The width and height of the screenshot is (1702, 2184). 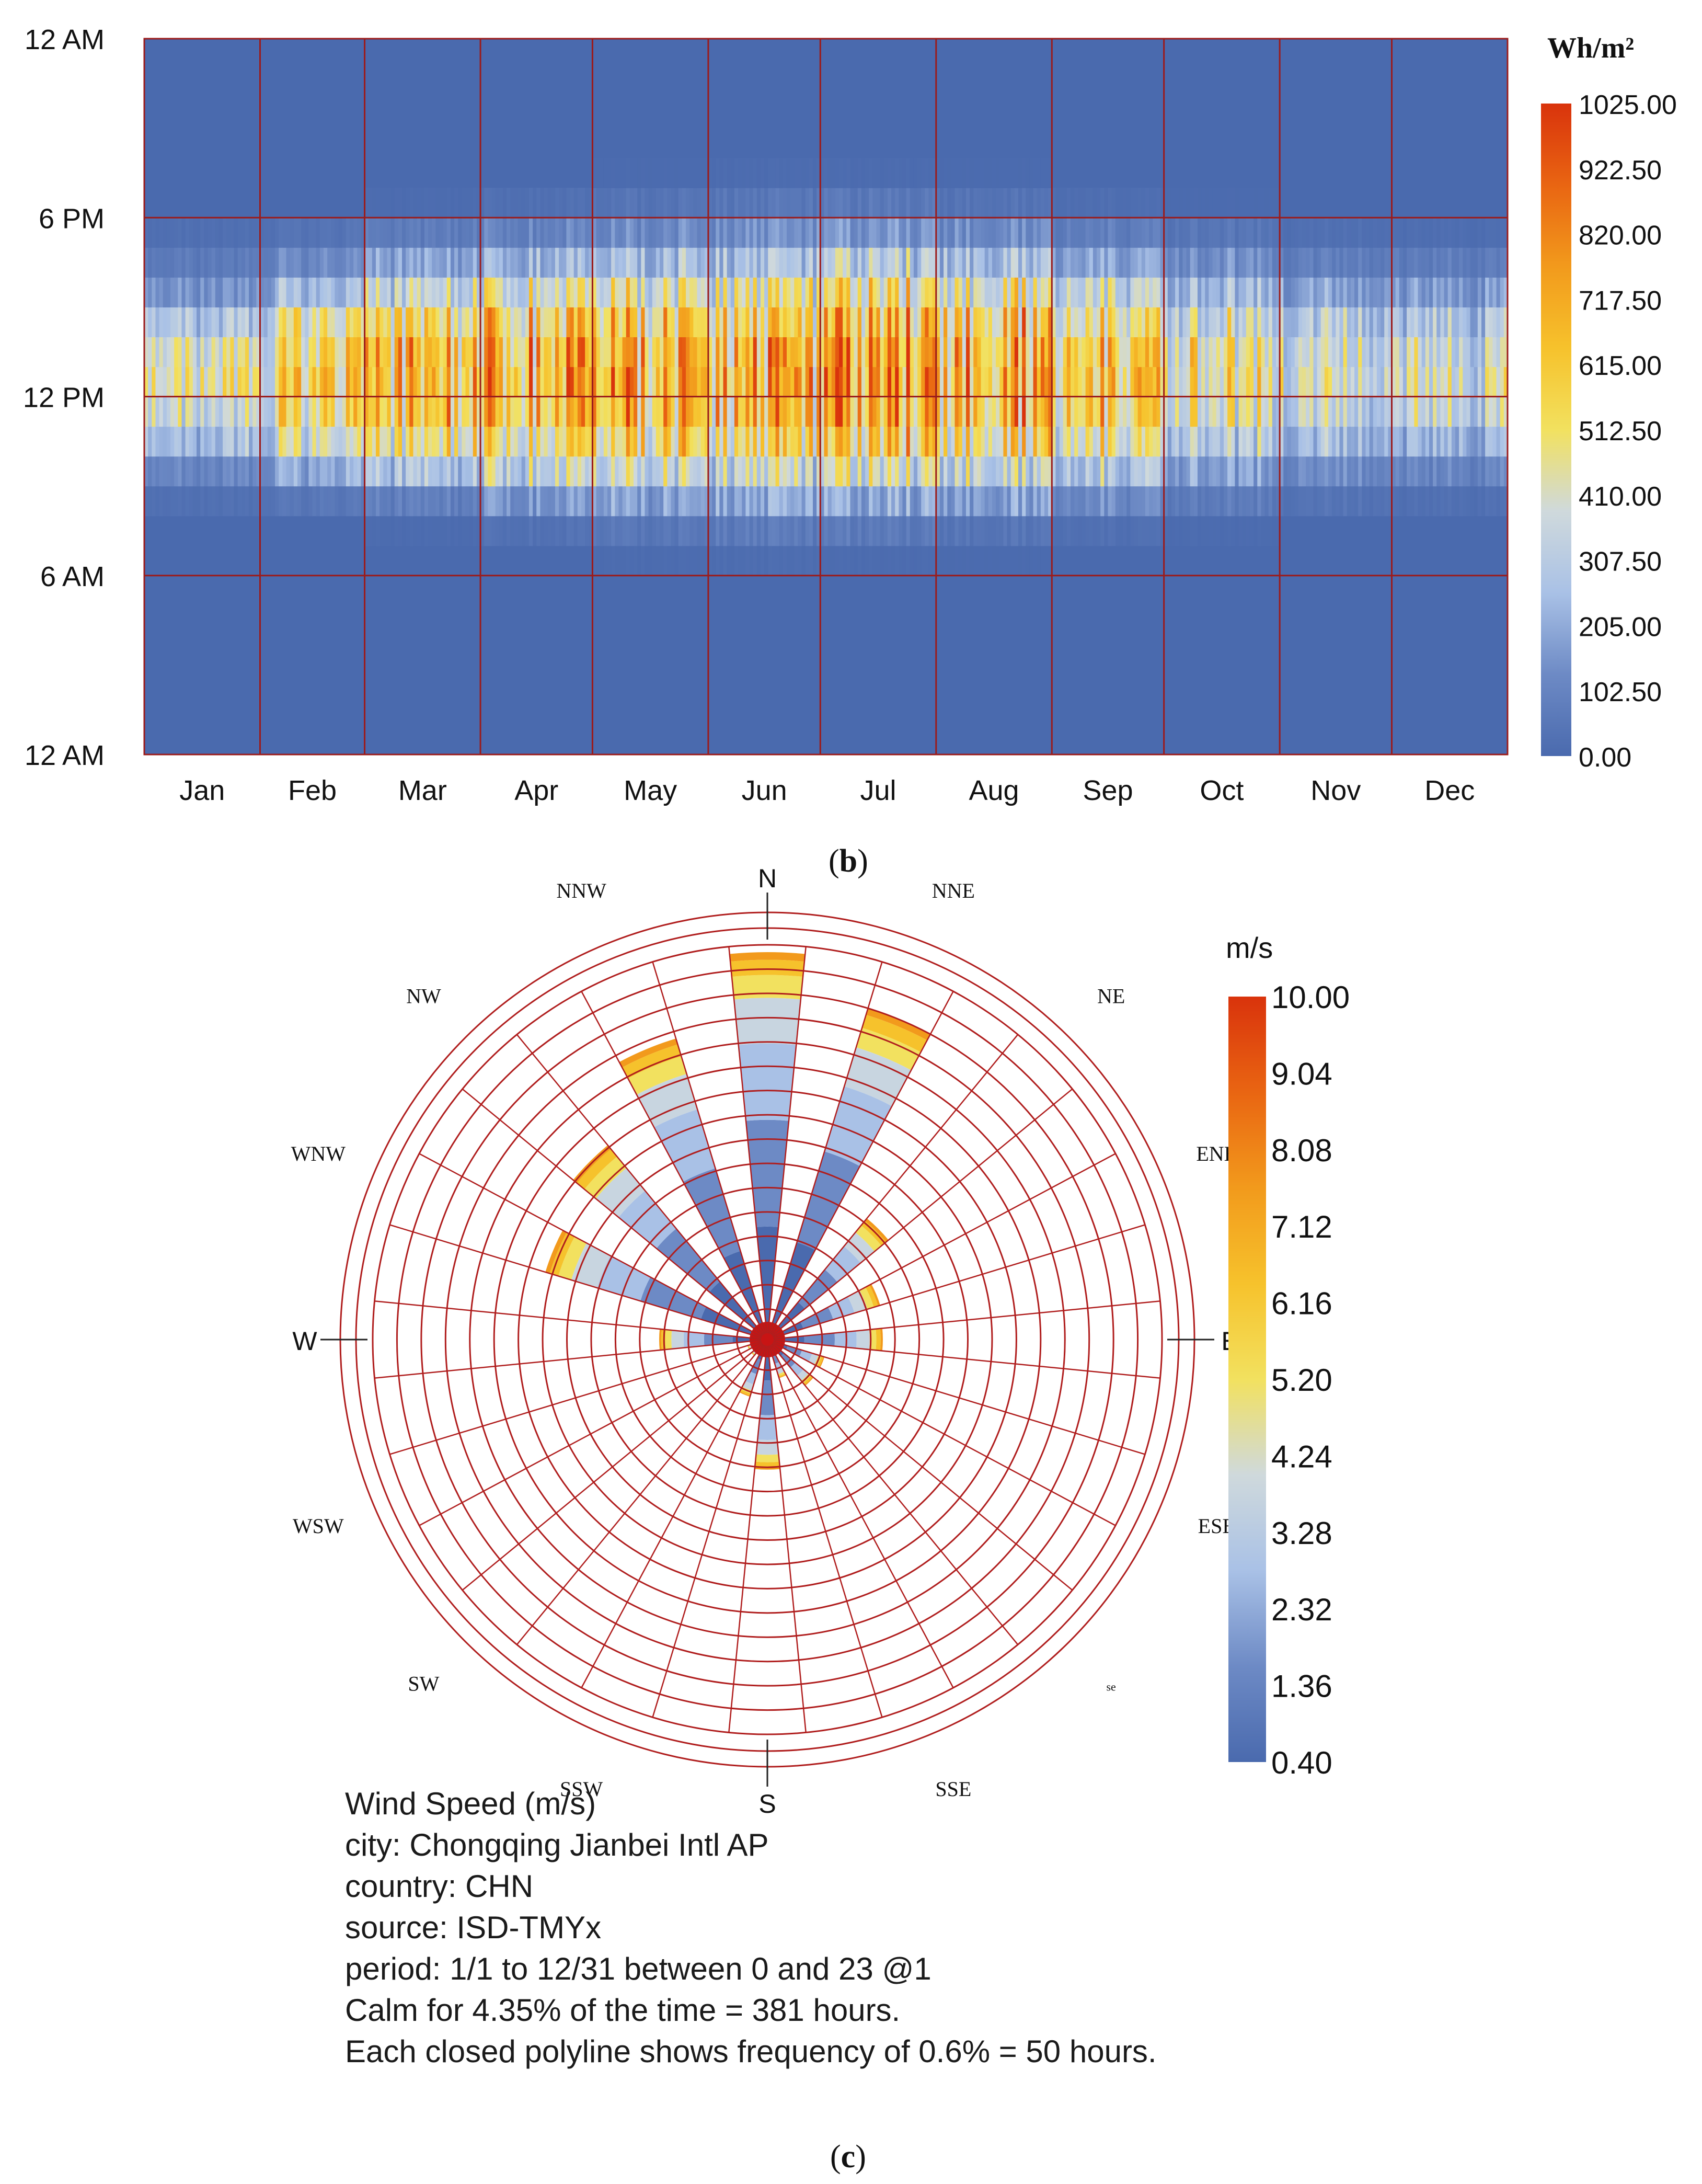 I want to click on wind-petal-w, so click(x=747, y=1340).